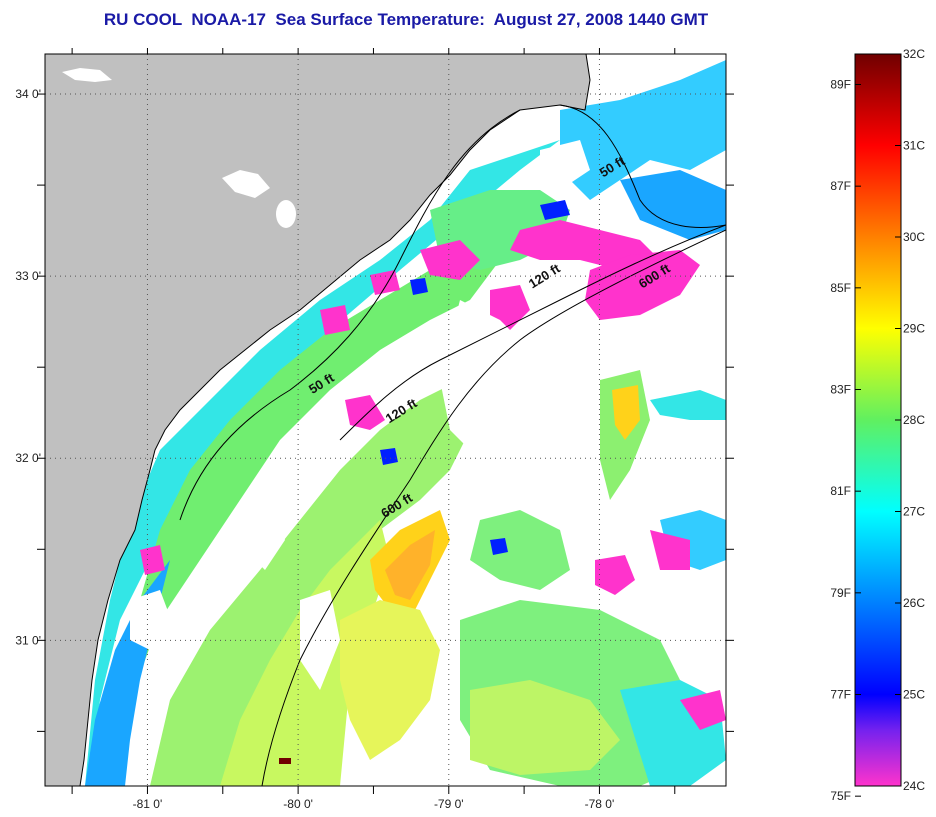  I want to click on y-tick-label: 34 0', so click(28, 94).